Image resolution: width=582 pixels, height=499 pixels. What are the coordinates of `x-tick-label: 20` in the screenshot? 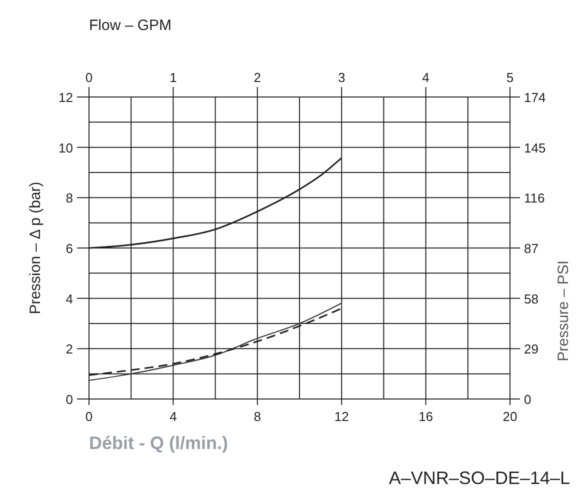 It's located at (510, 416).